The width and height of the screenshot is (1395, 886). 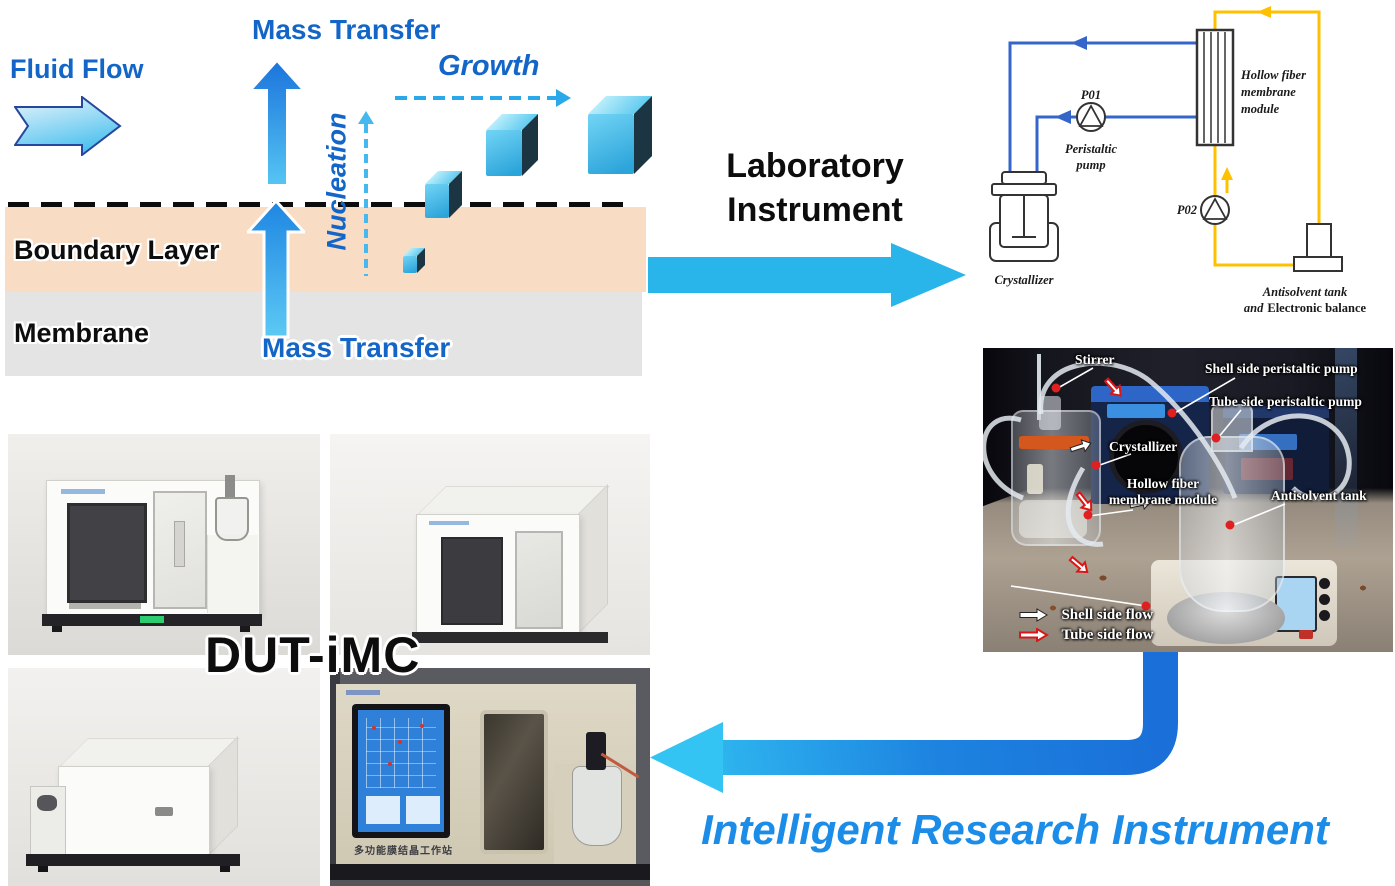 I want to click on panel-text-strip, so click(x=105, y=606).